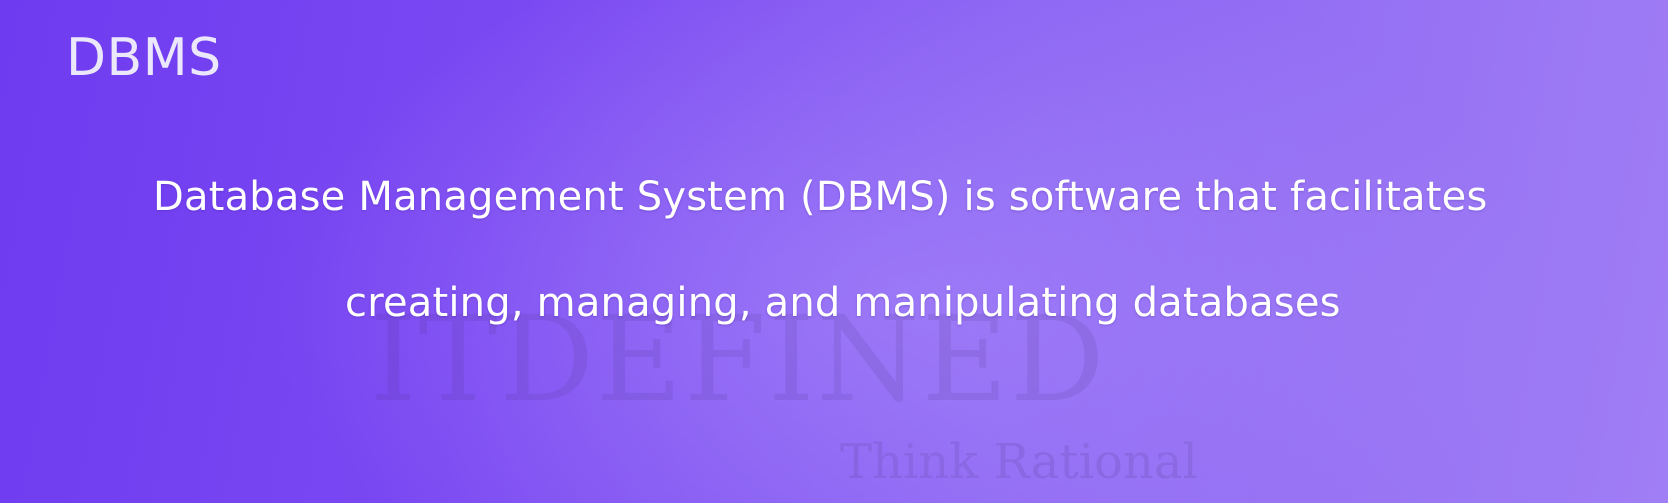 The height and width of the screenshot is (503, 1668). What do you see at coordinates (144, 58) in the screenshot?
I see `slide-title: DBMS` at bounding box center [144, 58].